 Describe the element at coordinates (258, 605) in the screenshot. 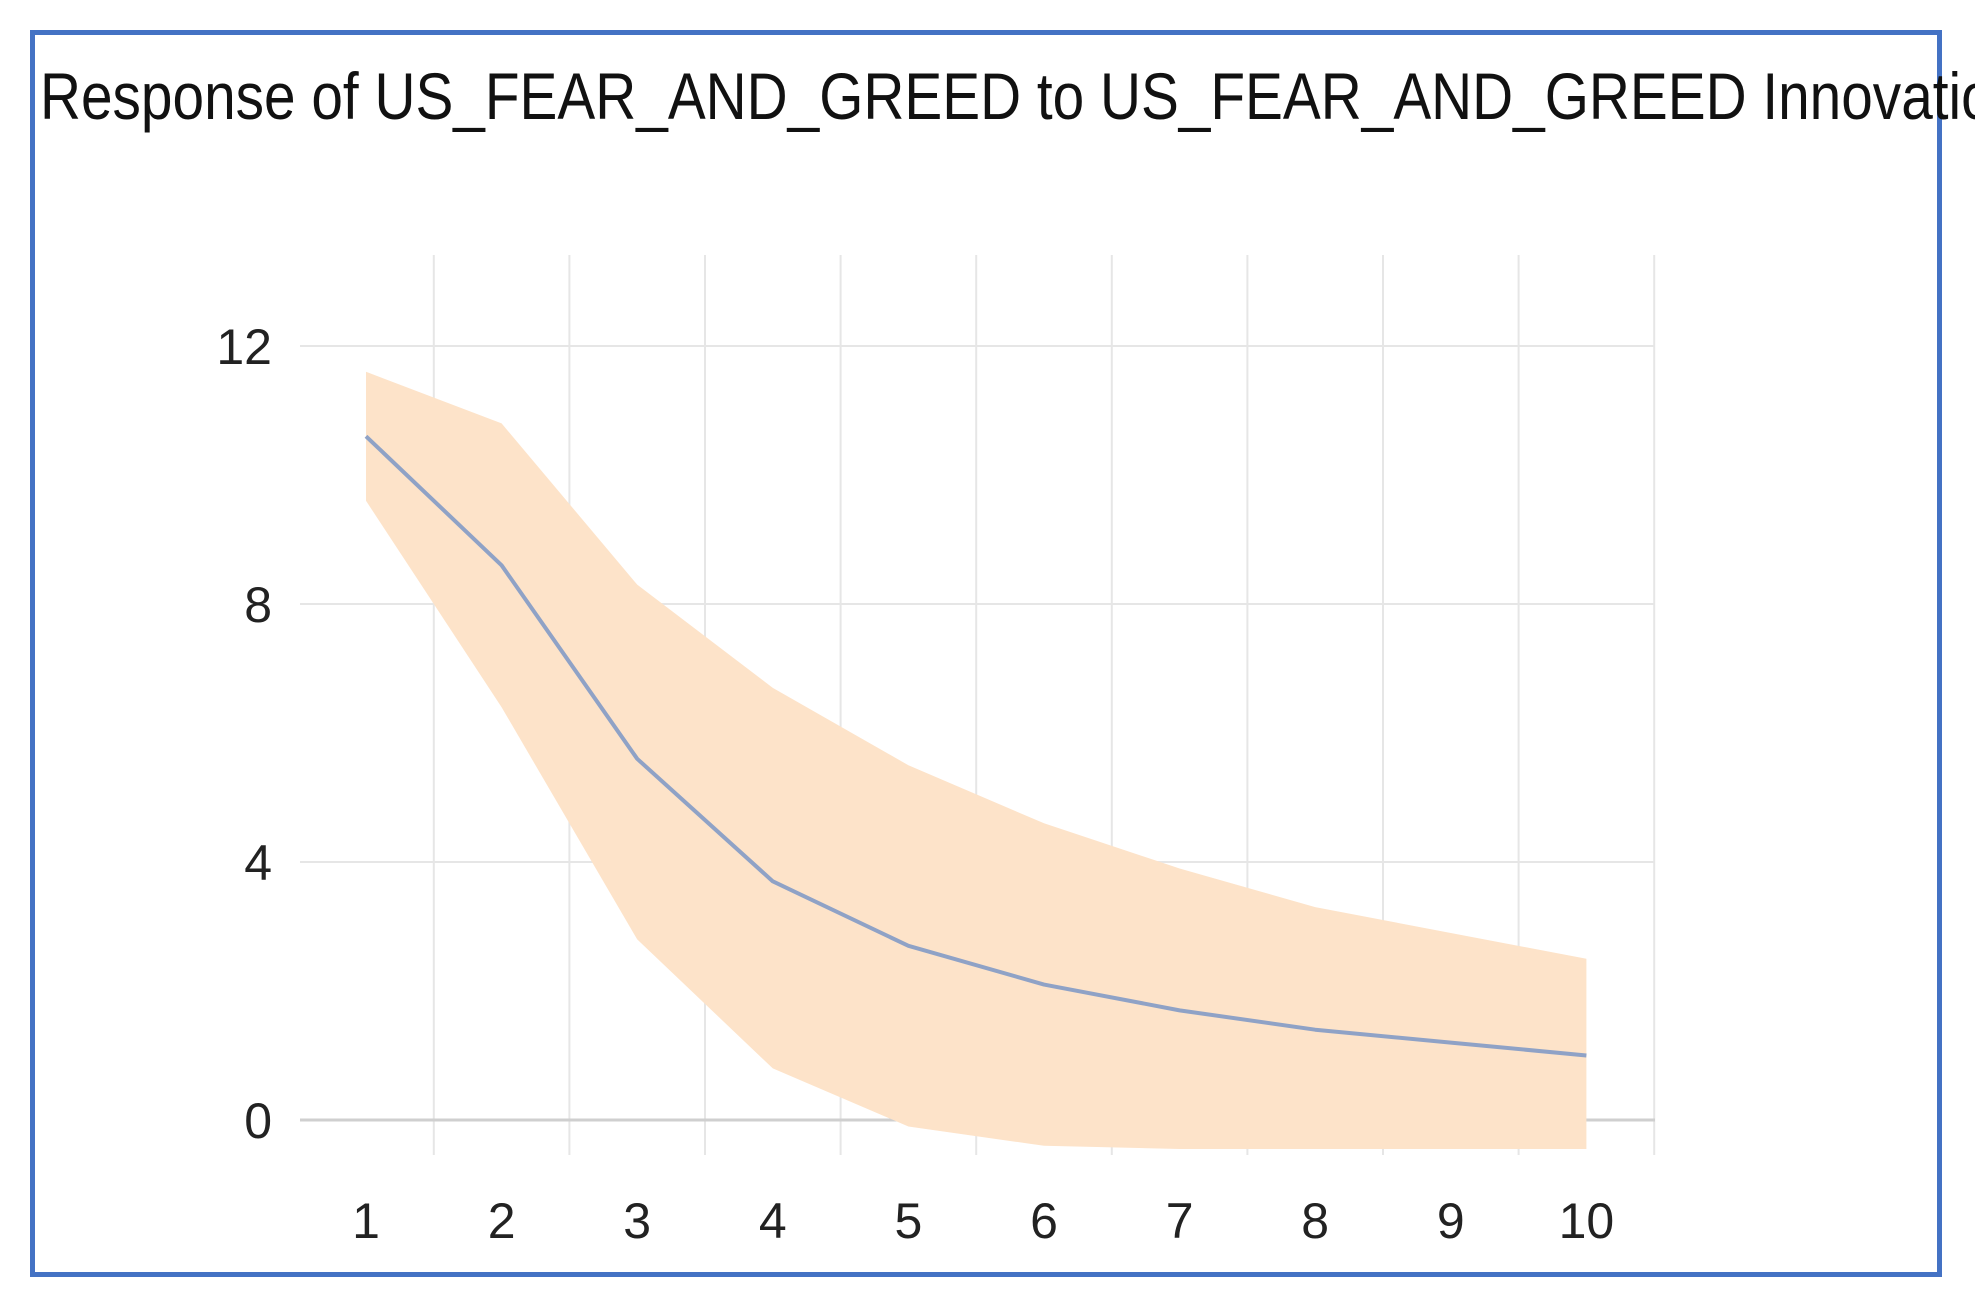

I see `y-tick-label: 8` at that location.